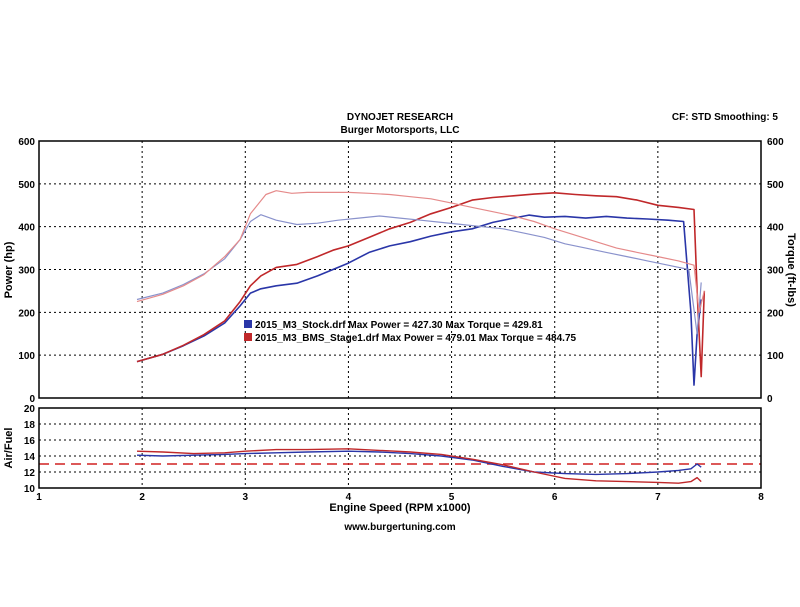 Image resolution: width=800 pixels, height=607 pixels. I want to click on chart-title: DYNOJET RESEARCH, so click(400, 117).